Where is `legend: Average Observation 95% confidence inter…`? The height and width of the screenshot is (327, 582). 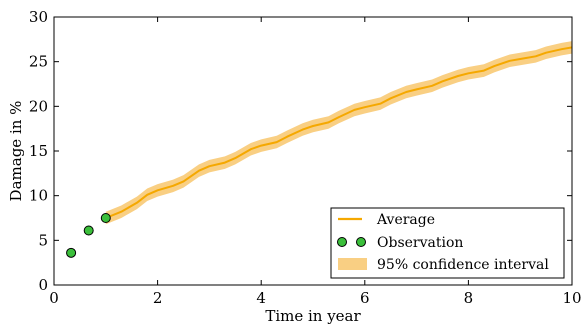
legend: Average Observation 95% confidence inter… is located at coordinates (447, 243).